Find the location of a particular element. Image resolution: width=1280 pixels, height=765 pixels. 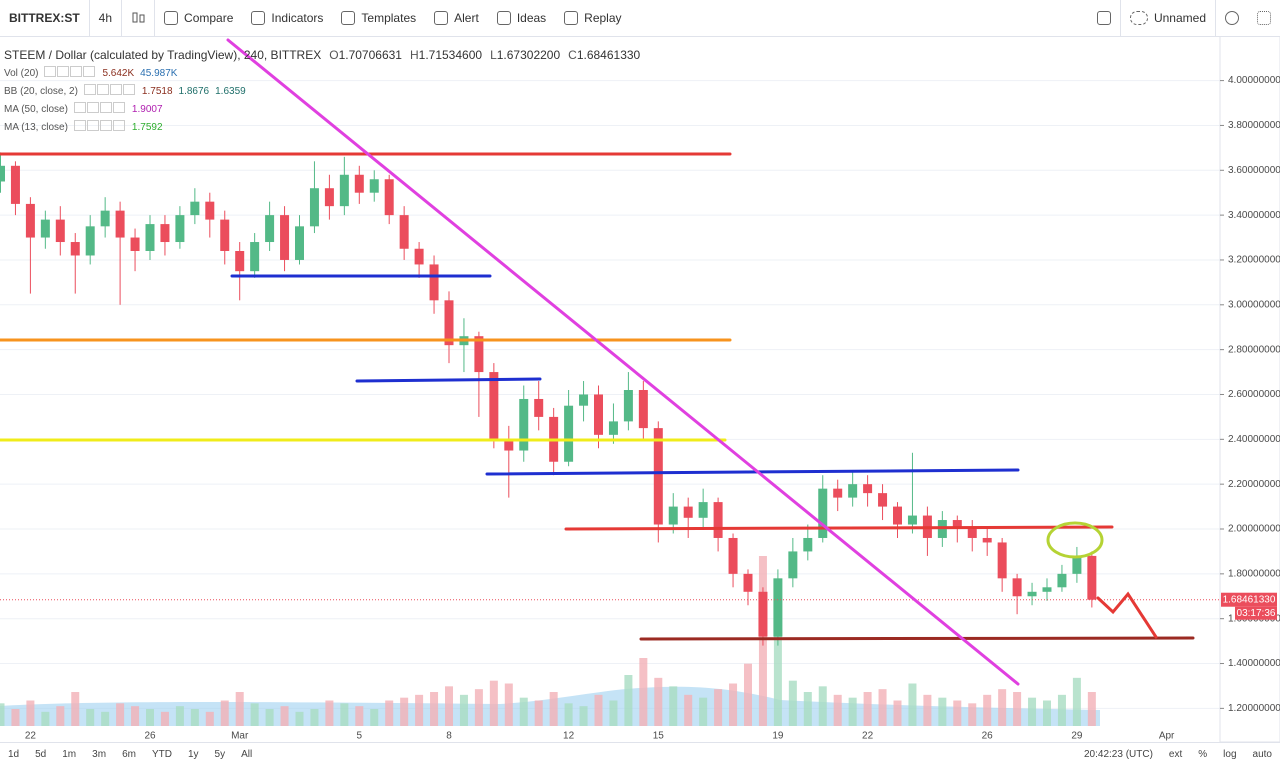

button-label: Ideas is located at coordinates (531, 18).